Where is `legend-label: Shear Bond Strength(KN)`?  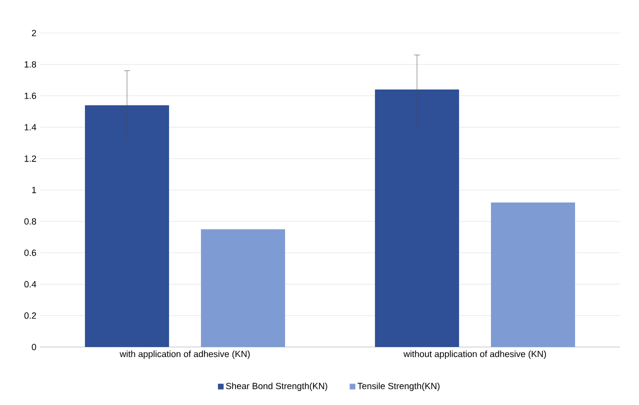 legend-label: Shear Bond Strength(KN) is located at coordinates (277, 386).